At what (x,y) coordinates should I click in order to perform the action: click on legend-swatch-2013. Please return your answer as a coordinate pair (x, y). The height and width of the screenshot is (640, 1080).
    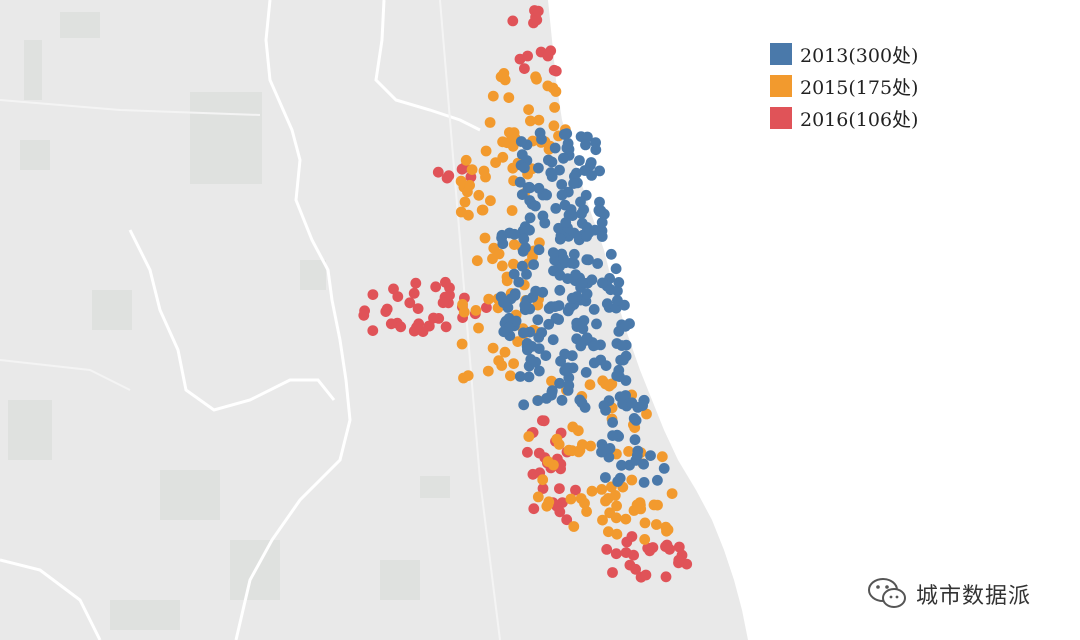
    Looking at the image, I should click on (781, 54).